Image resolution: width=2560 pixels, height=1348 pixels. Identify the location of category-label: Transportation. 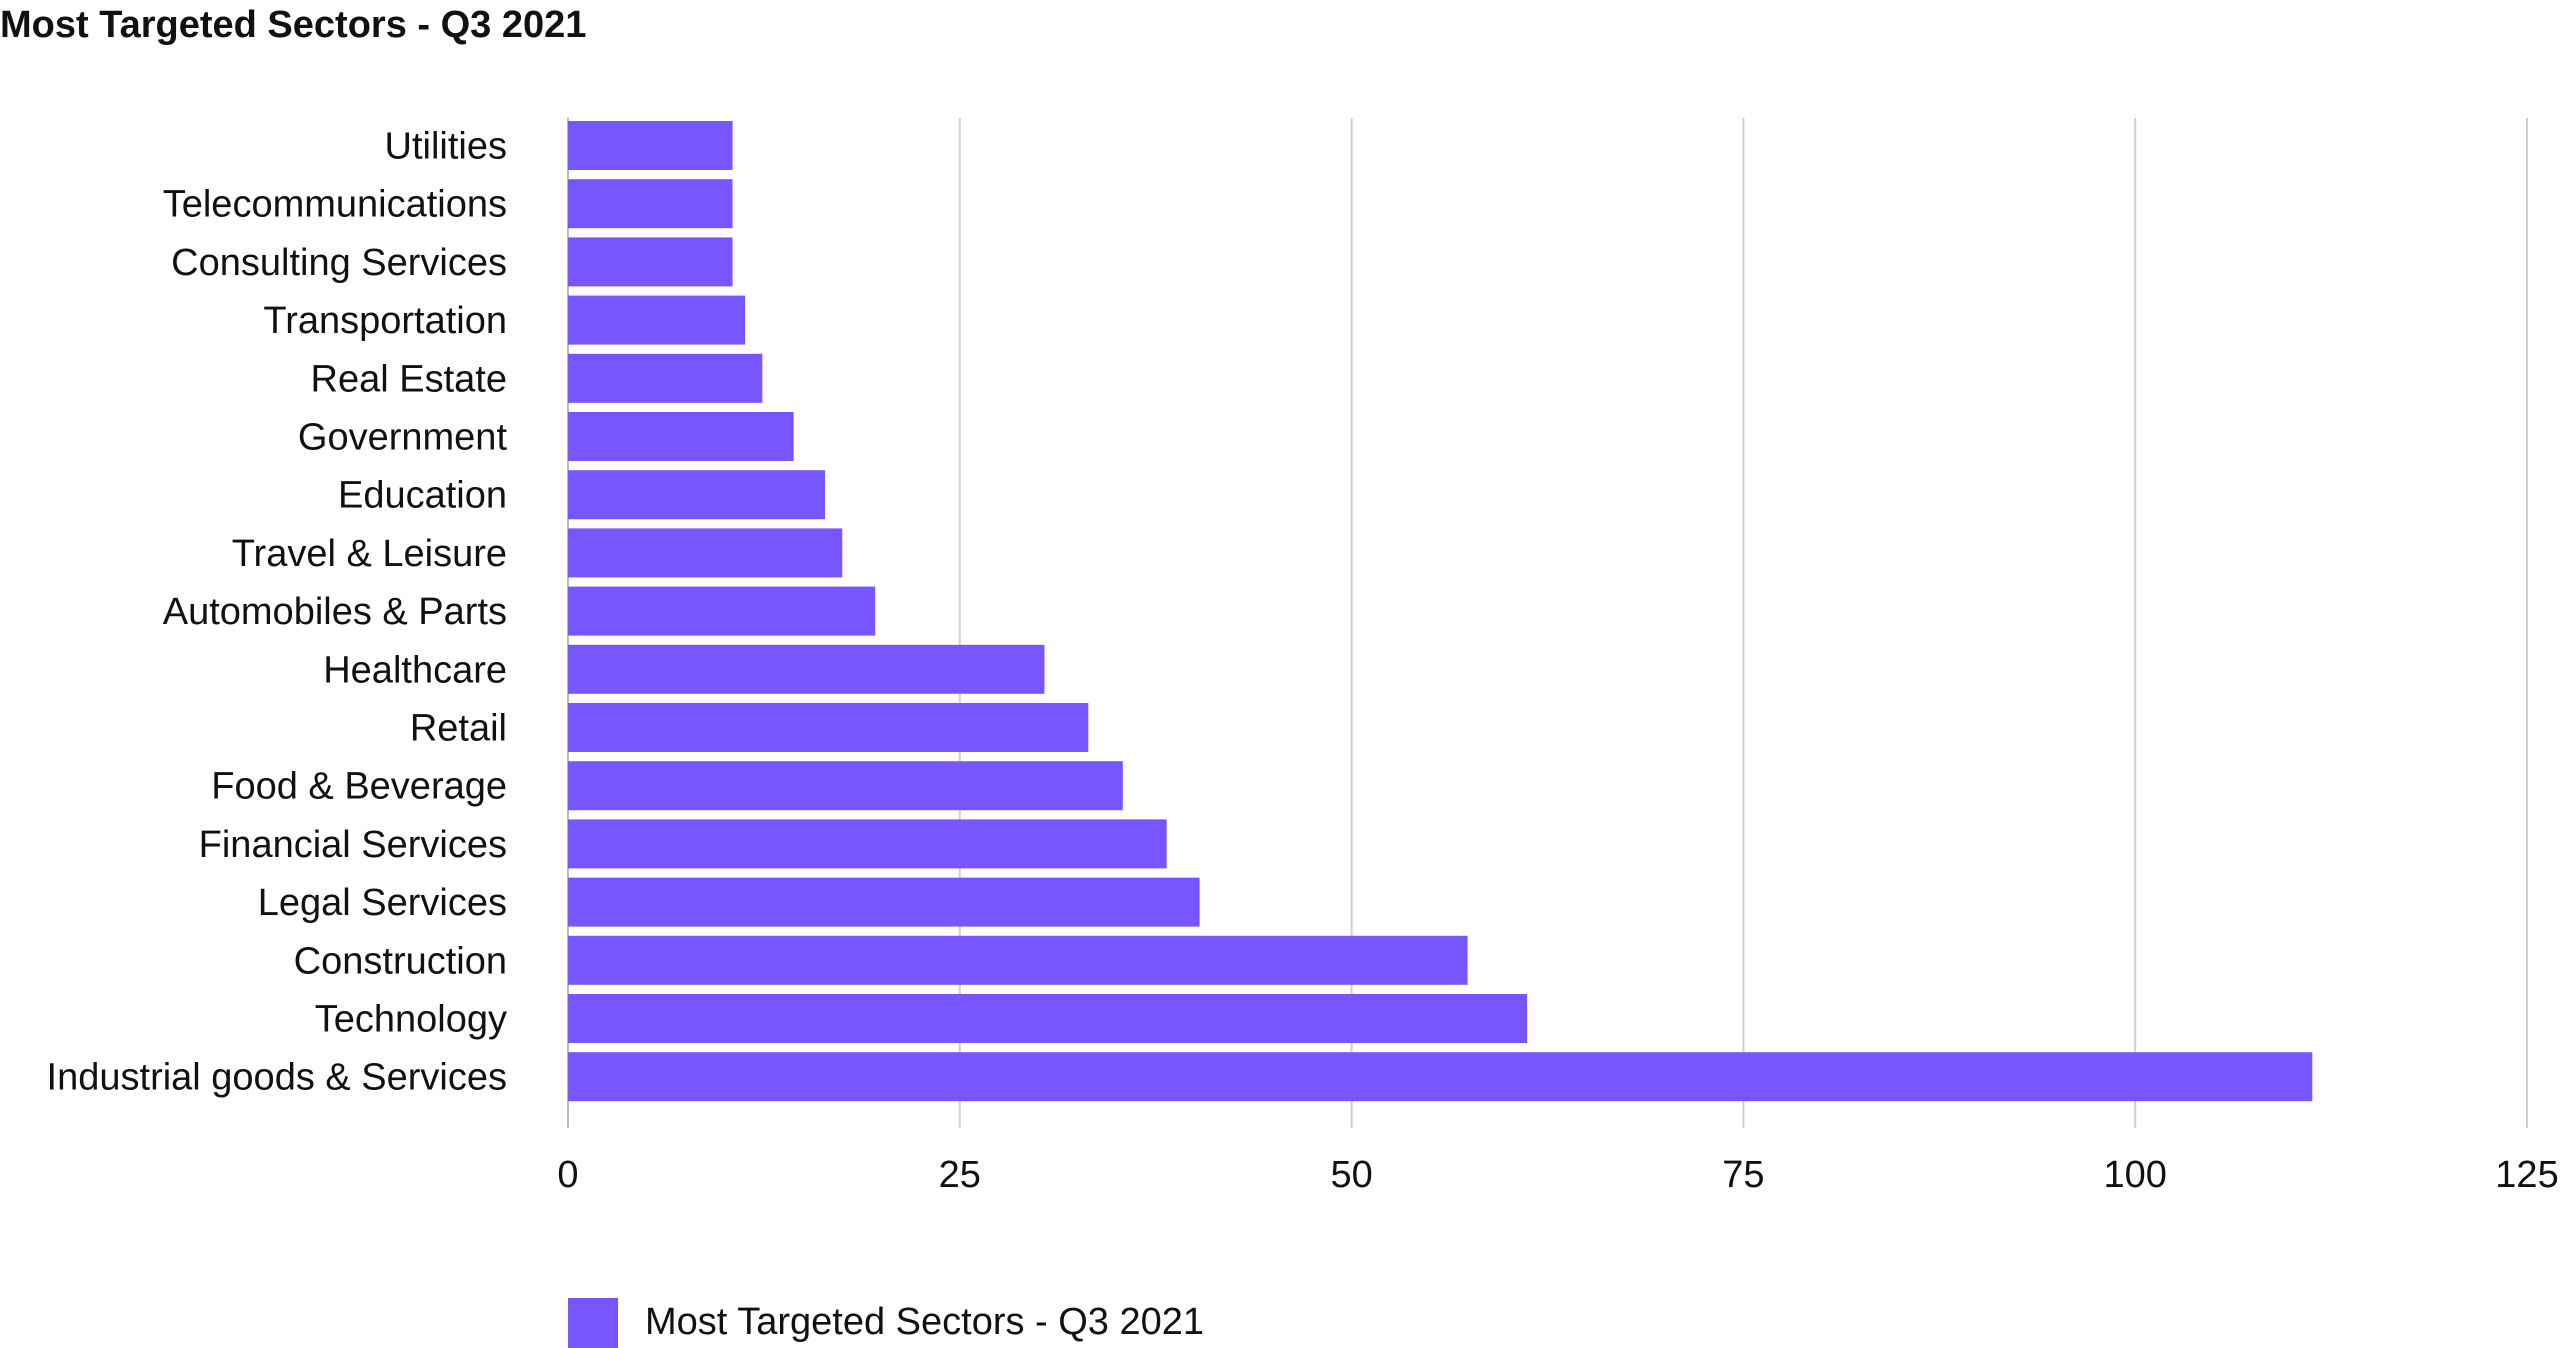
(385, 321).